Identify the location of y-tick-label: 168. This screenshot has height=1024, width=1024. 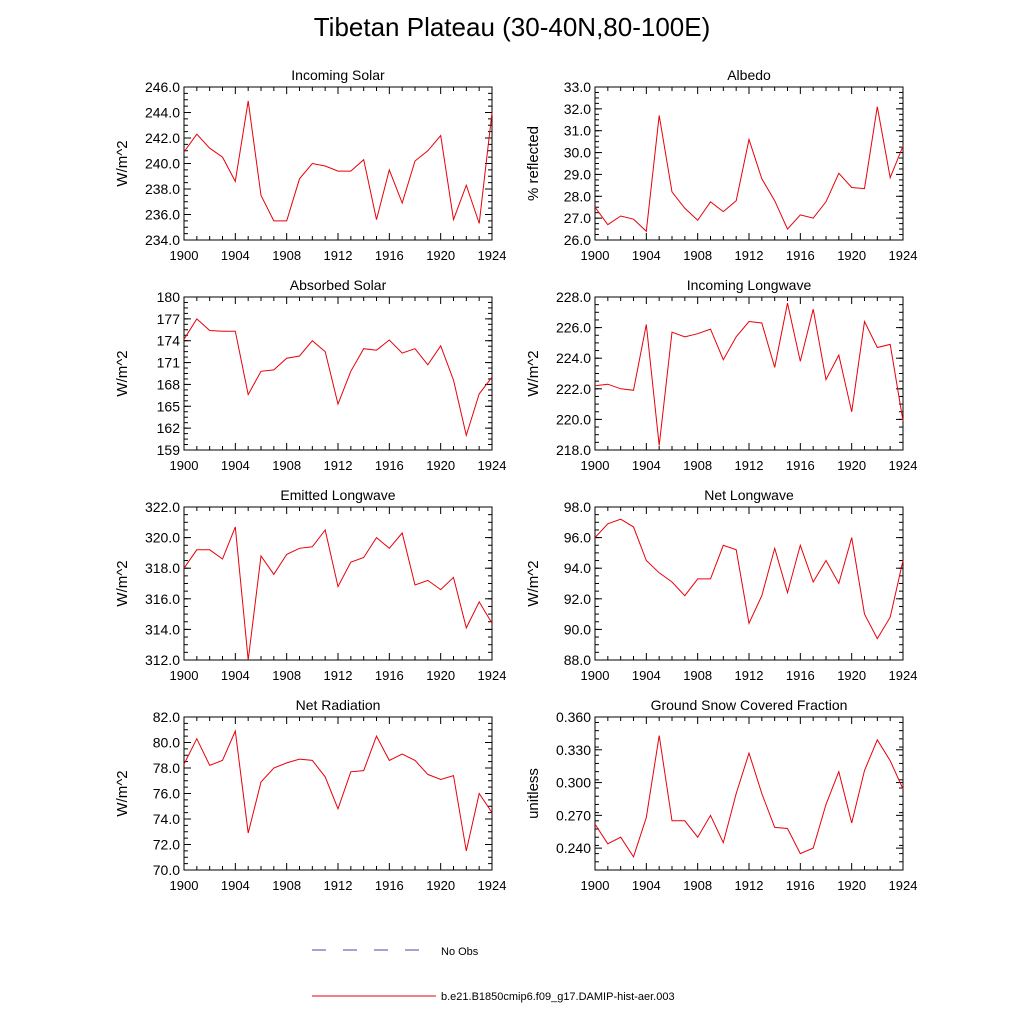
(169, 384).